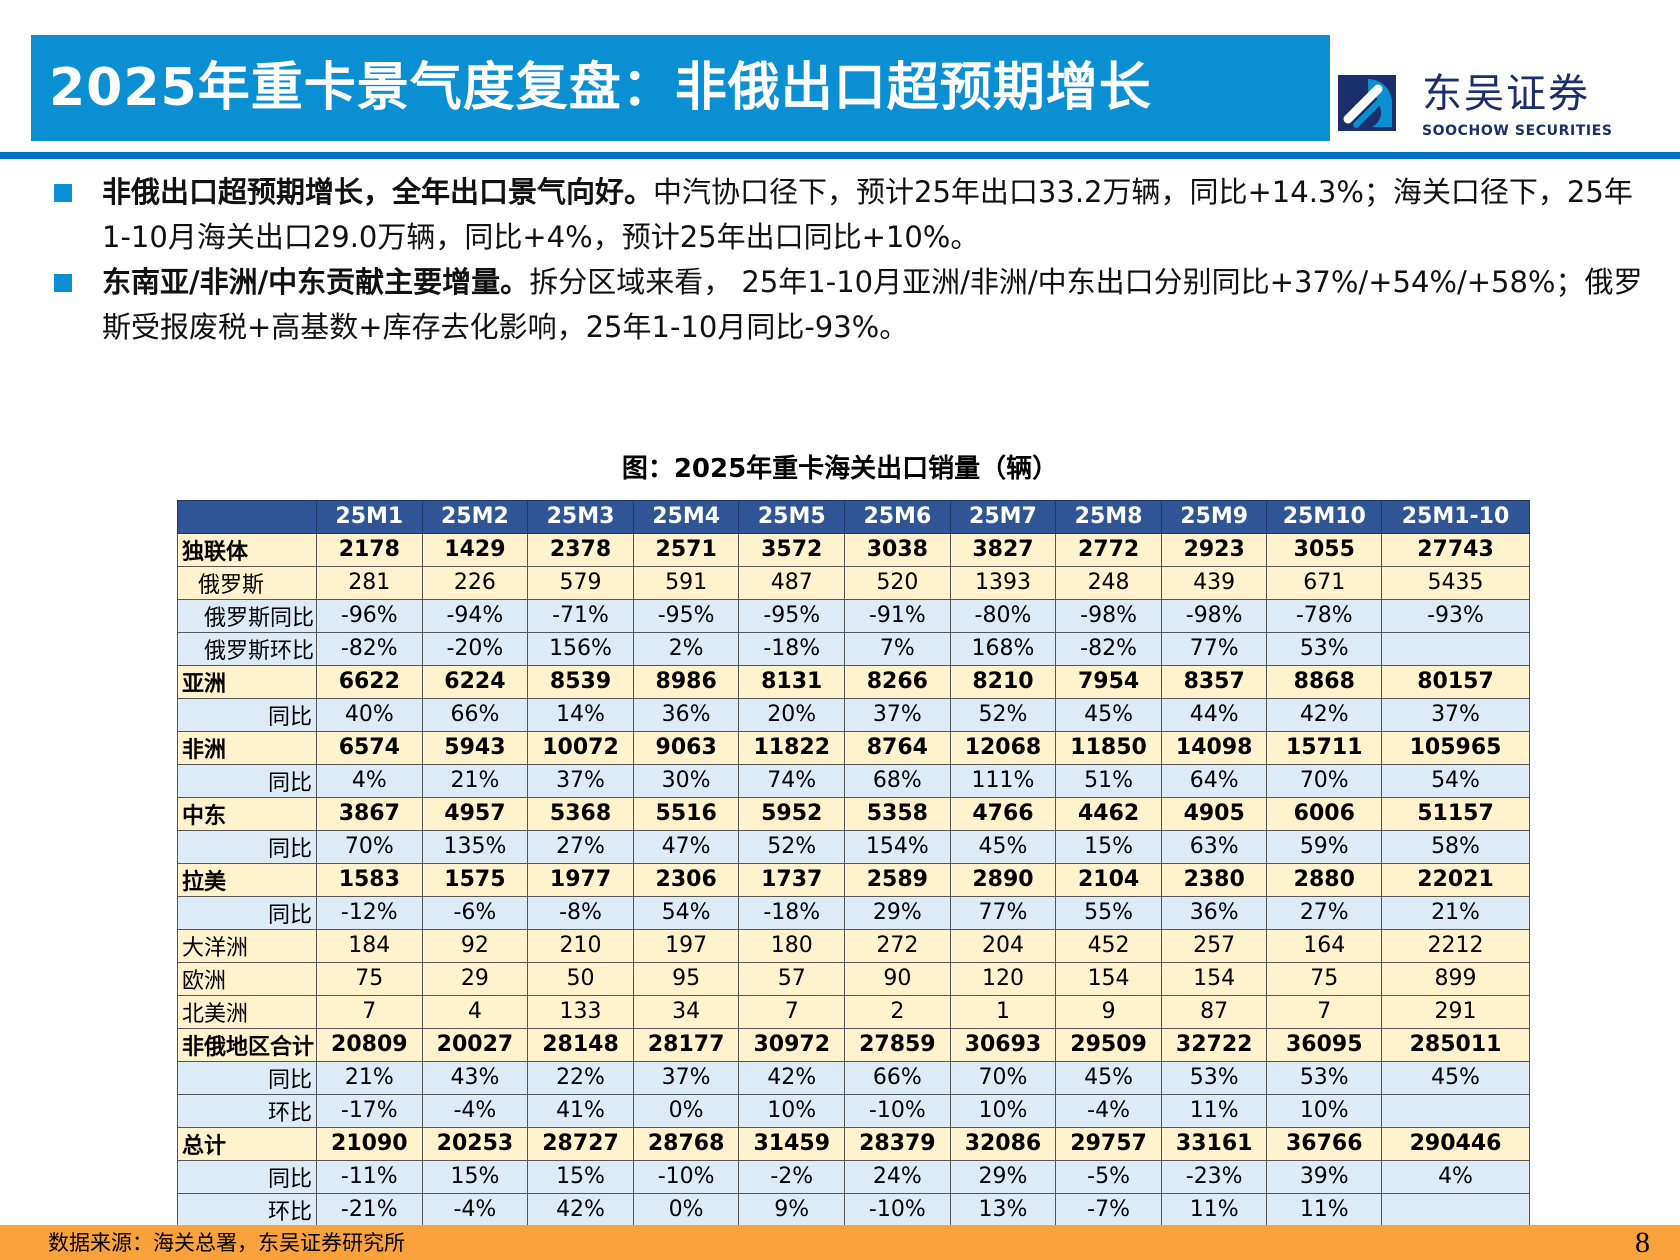  What do you see at coordinates (686, 846) in the screenshot?
I see `table-cell: 47%` at bounding box center [686, 846].